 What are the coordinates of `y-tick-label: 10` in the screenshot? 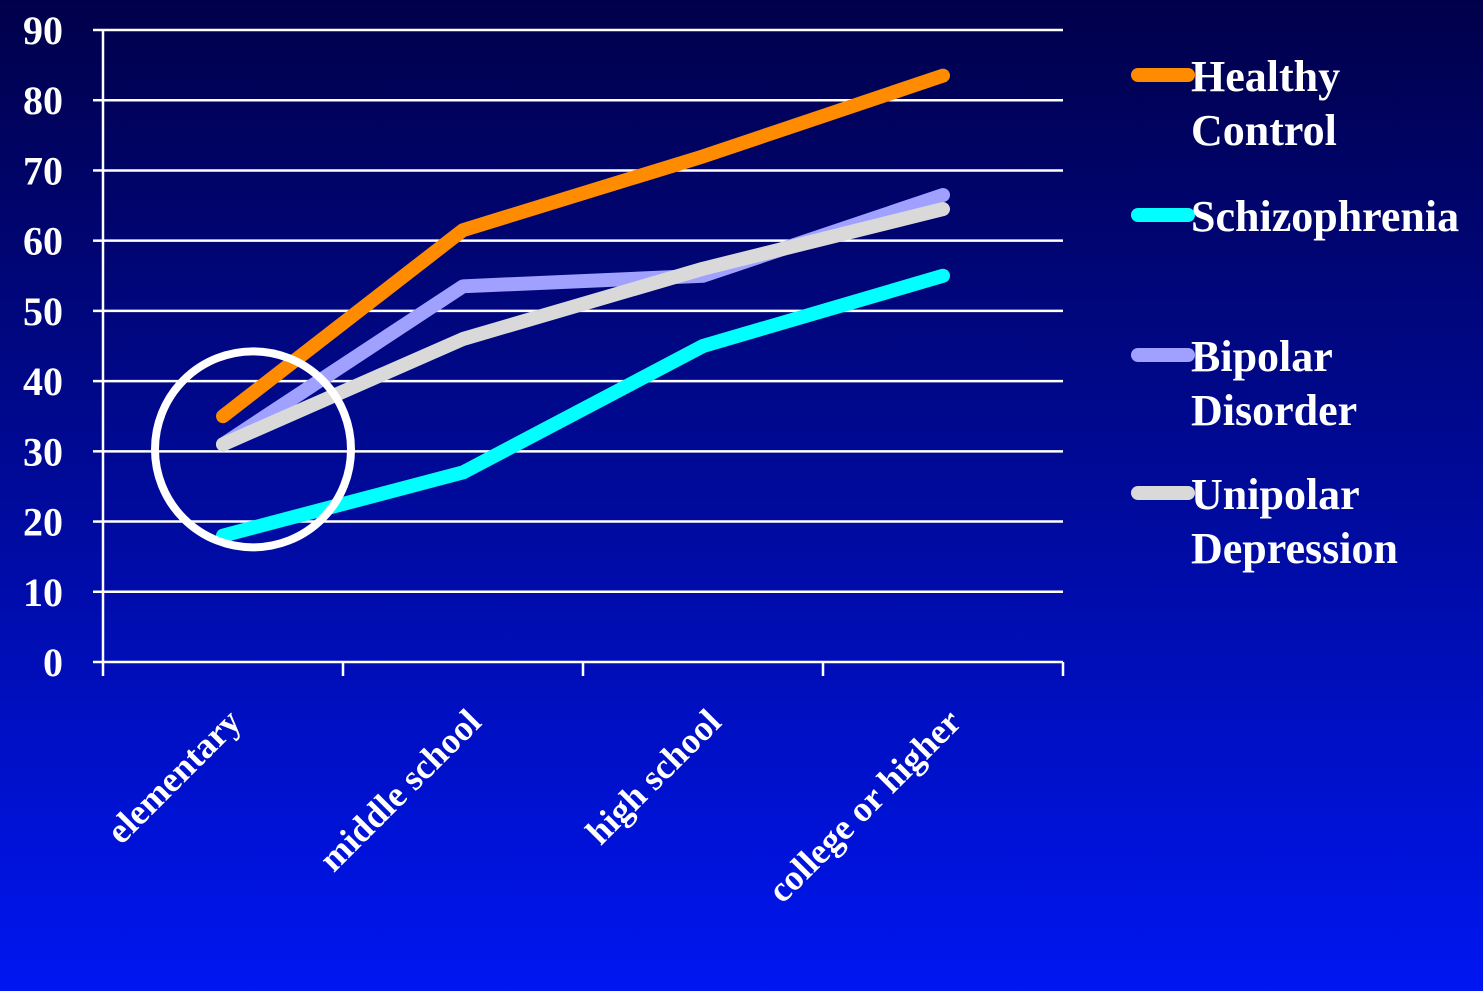 It's located at (43, 592).